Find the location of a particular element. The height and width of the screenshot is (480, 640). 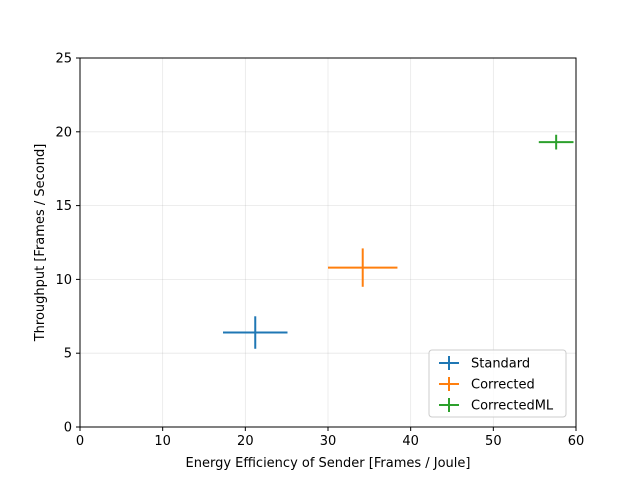

legend-label: CorrectedML is located at coordinates (512, 406).